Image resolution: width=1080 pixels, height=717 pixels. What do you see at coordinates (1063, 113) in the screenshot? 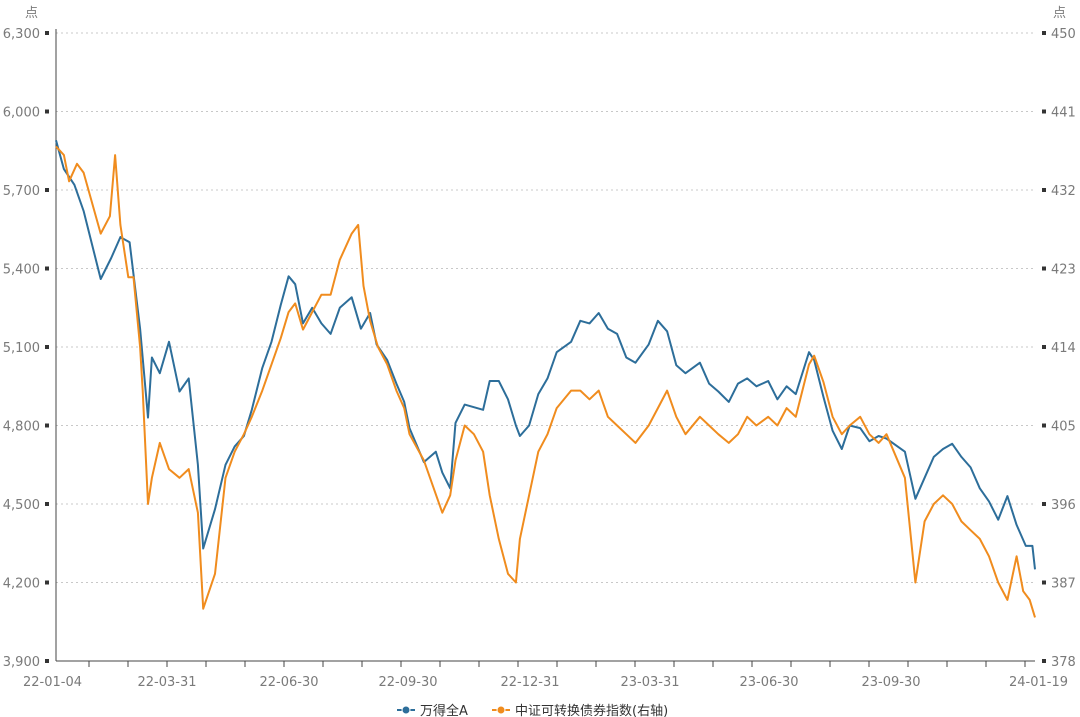
I see `right-tick-label: 441` at bounding box center [1063, 113].